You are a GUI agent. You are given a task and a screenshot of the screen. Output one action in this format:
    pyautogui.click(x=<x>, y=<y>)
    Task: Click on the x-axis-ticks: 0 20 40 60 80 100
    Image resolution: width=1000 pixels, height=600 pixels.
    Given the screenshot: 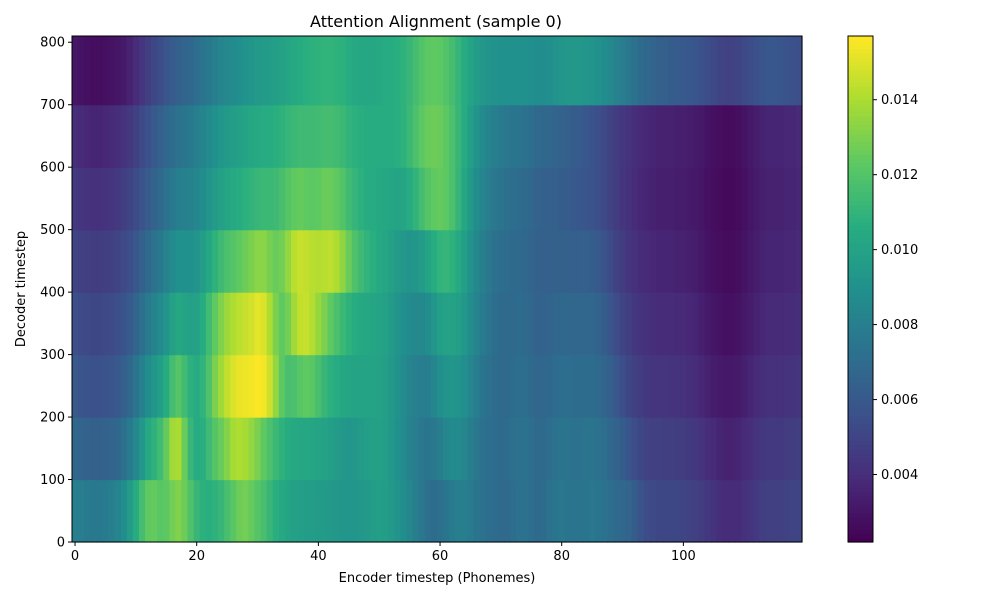 What is the action you would take?
    pyautogui.click(x=383, y=553)
    